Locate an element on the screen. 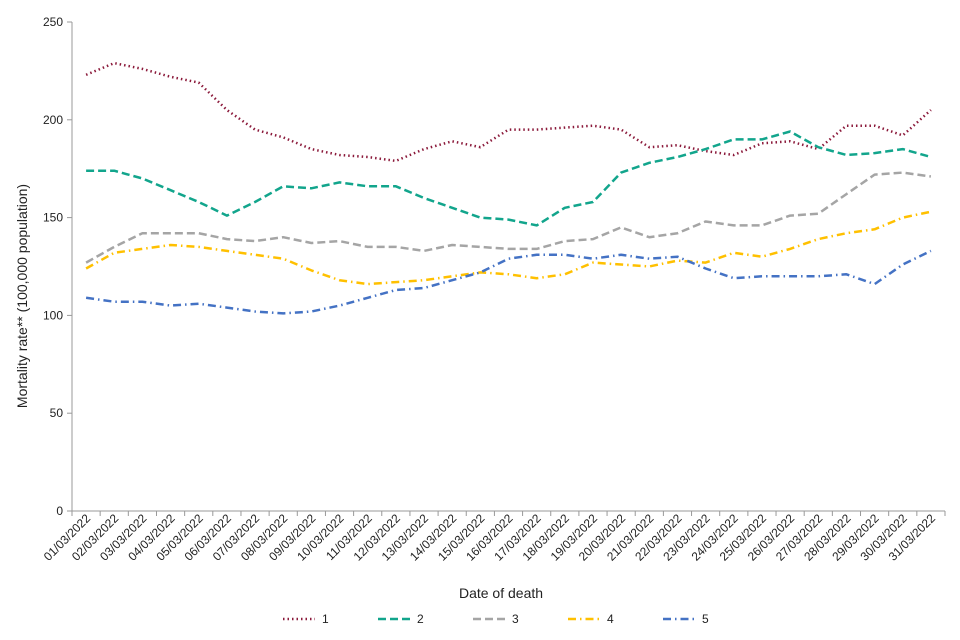 This screenshot has height=640, width=960. y-tick-label: 0 is located at coordinates (59, 511).